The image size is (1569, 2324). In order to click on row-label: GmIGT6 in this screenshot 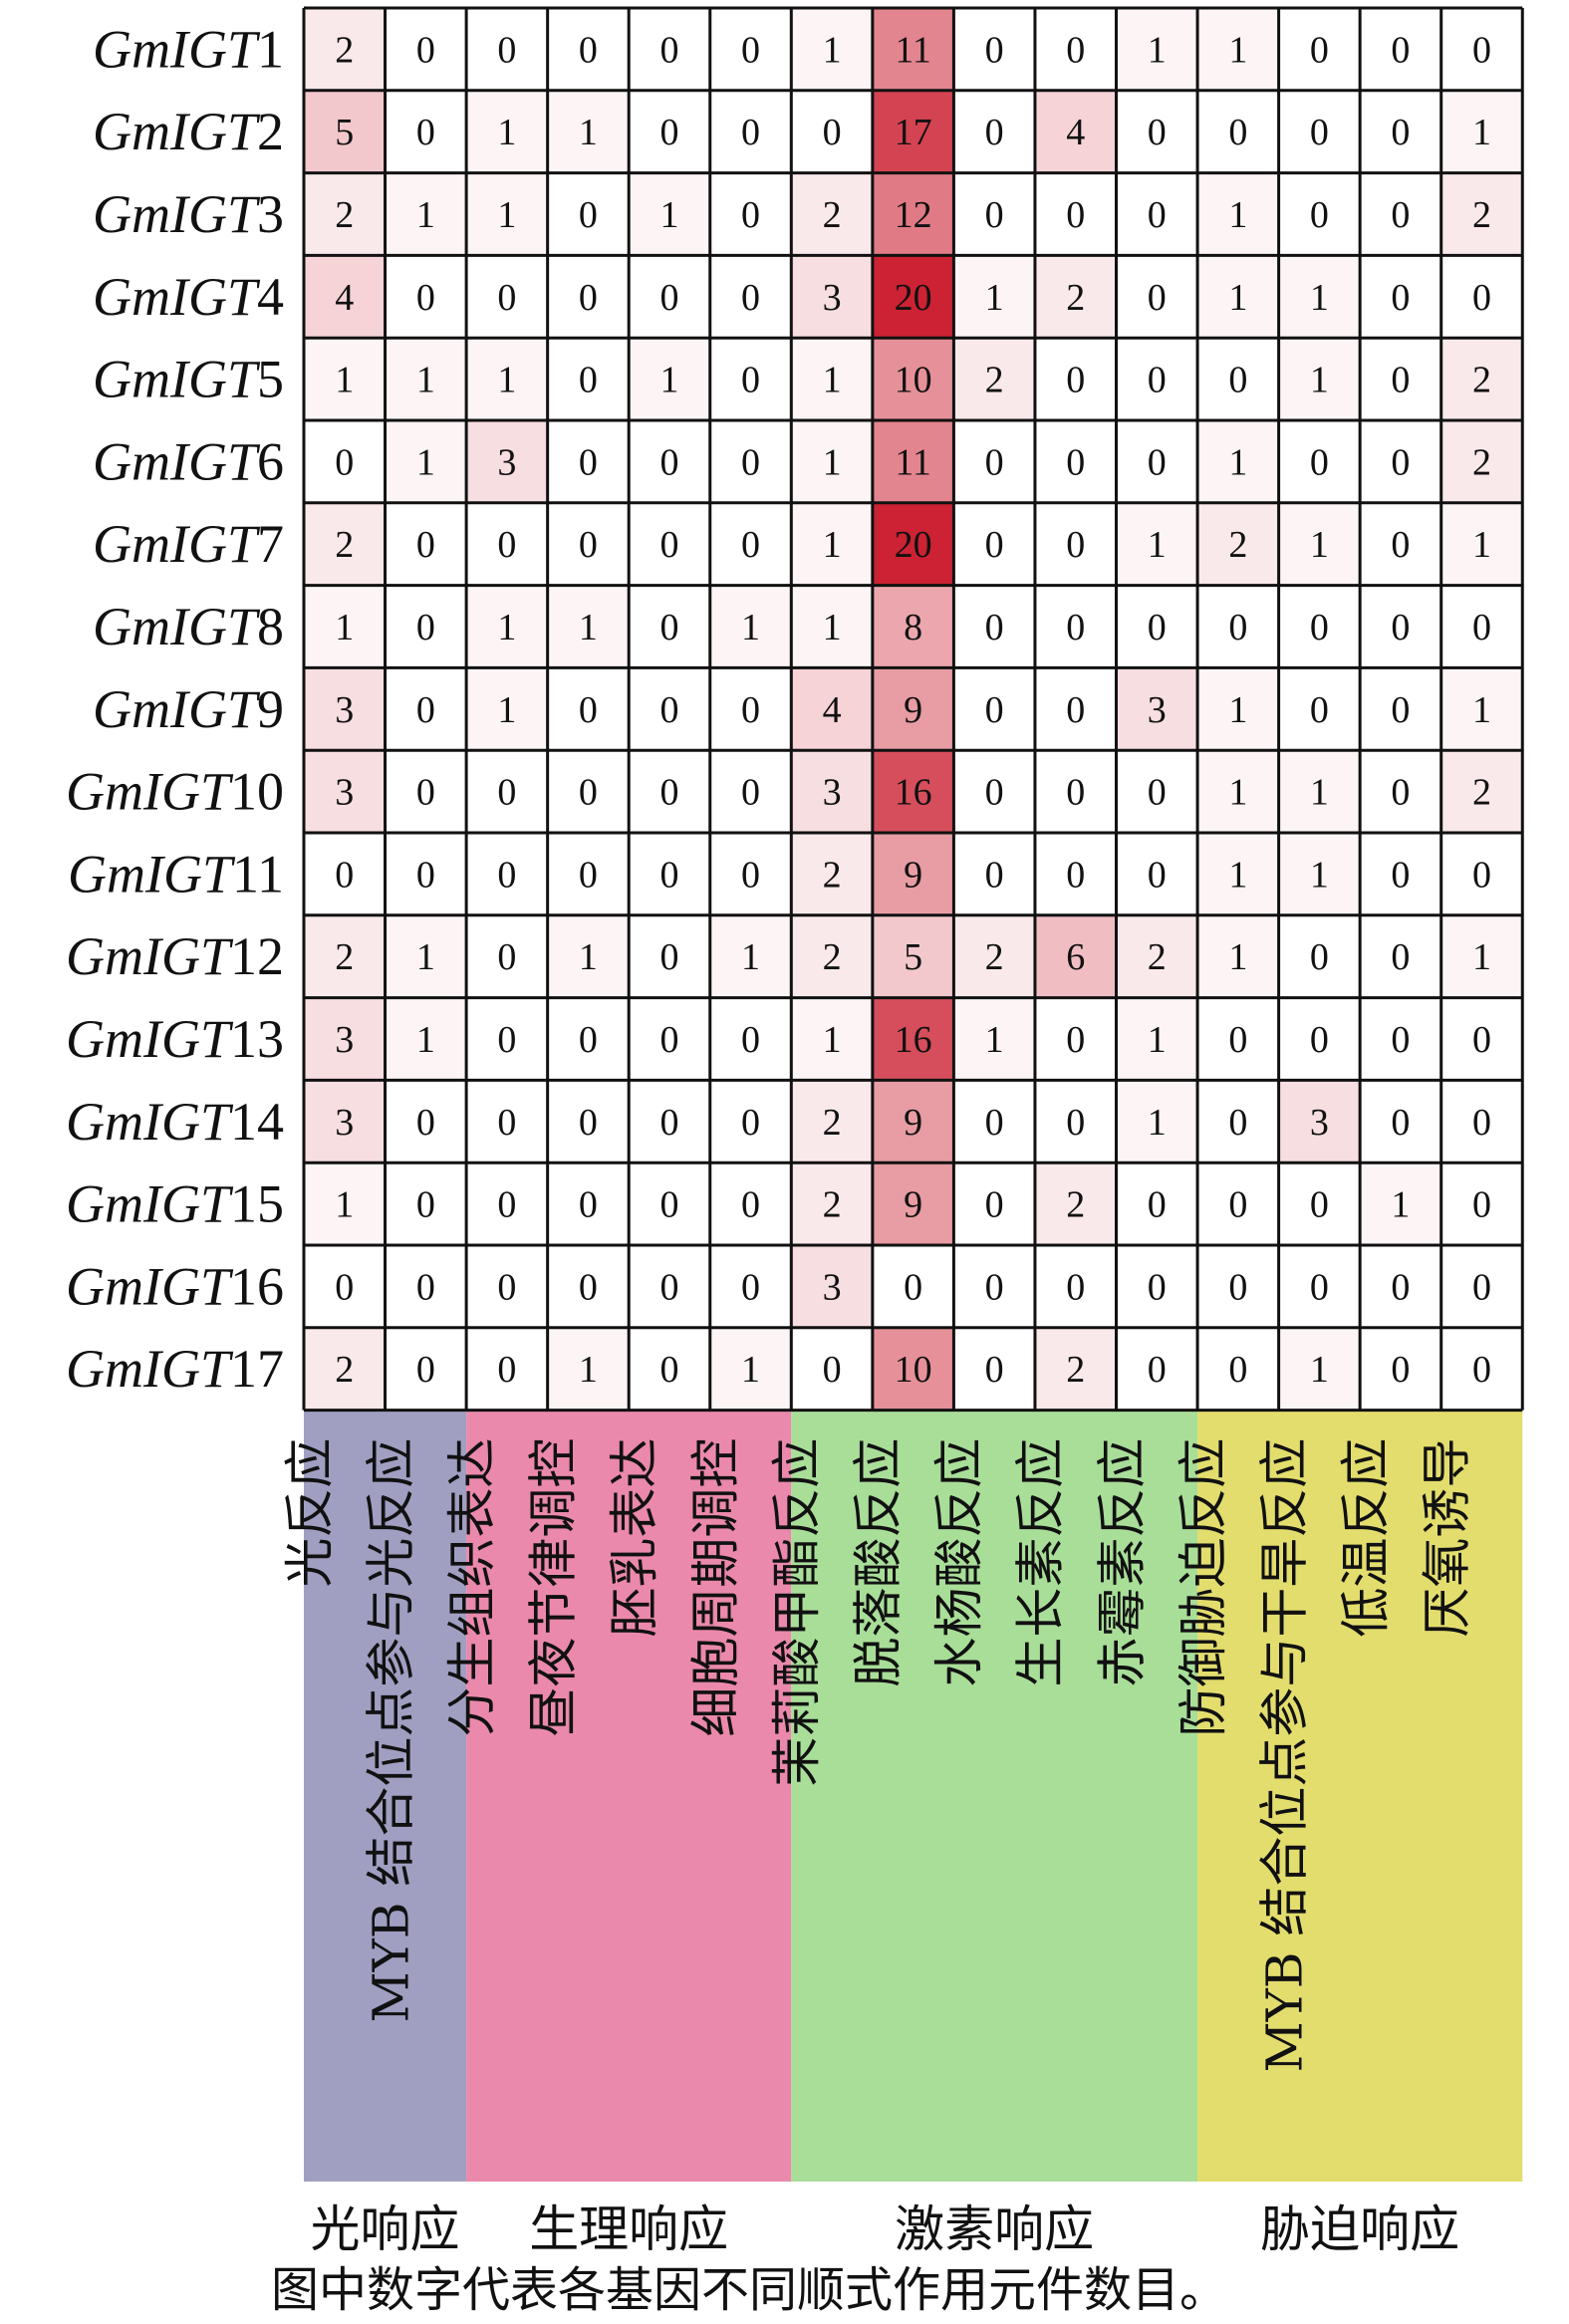, I will do `click(188, 461)`.